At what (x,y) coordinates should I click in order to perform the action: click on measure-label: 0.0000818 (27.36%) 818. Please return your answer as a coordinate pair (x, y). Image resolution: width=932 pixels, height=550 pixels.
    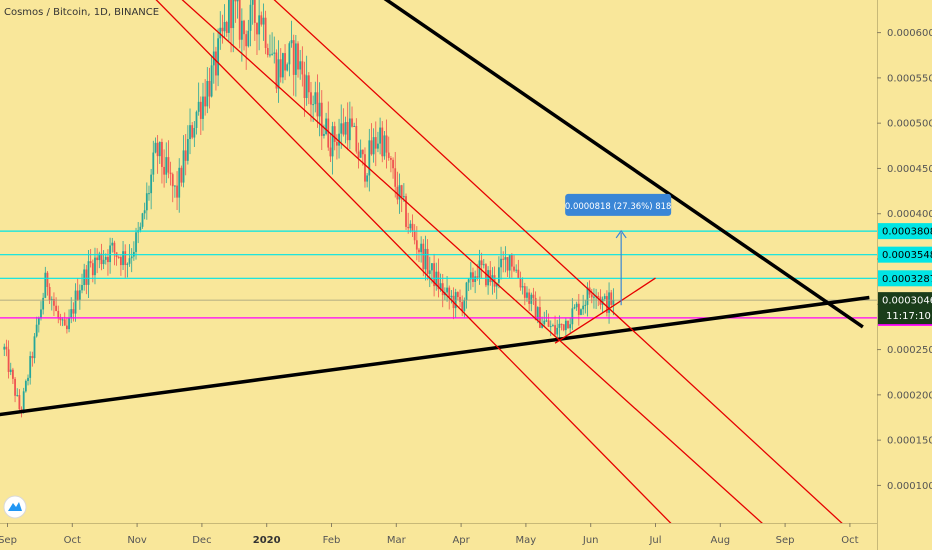
    Looking at the image, I should click on (618, 207).